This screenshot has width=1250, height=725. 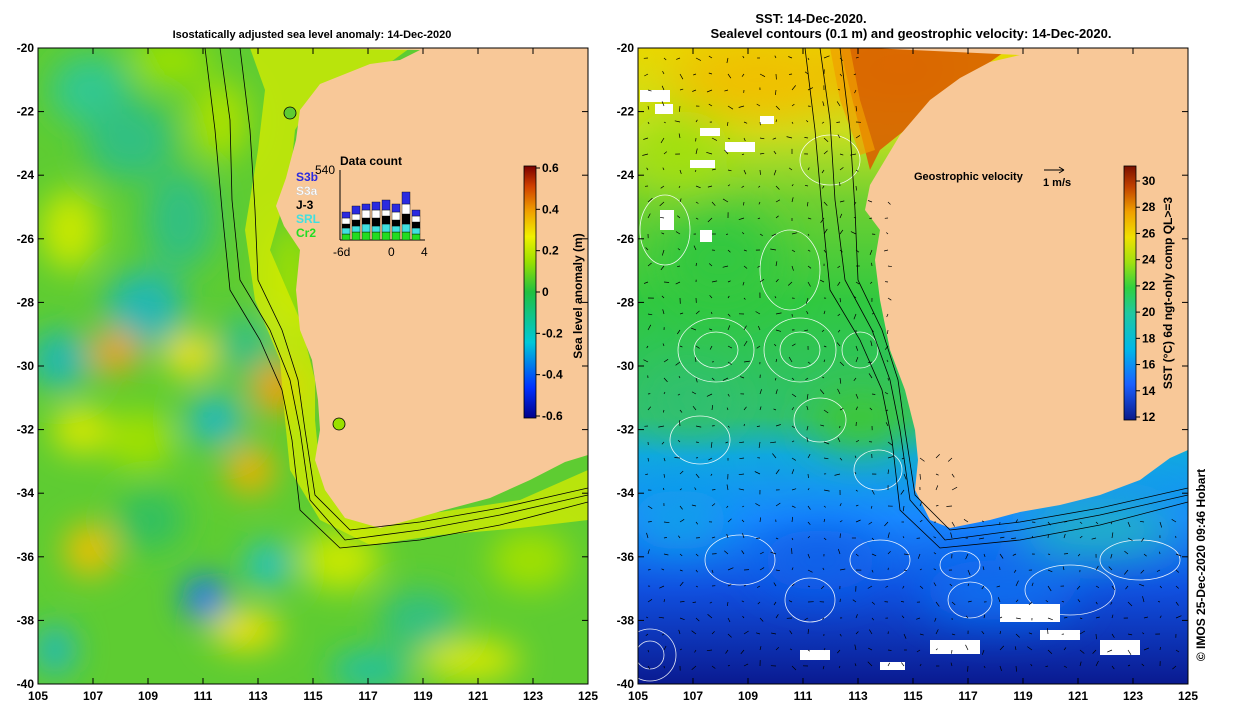 I want to click on right-panel-title-line1: SST: 14-Dec-2020., so click(x=810, y=18).